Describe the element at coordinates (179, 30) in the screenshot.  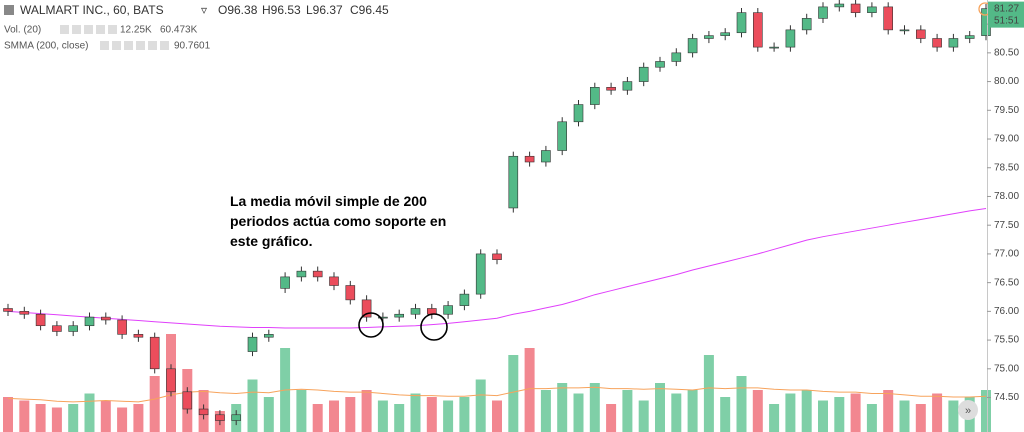
I see `volume-ma-value: 60.473K` at that location.